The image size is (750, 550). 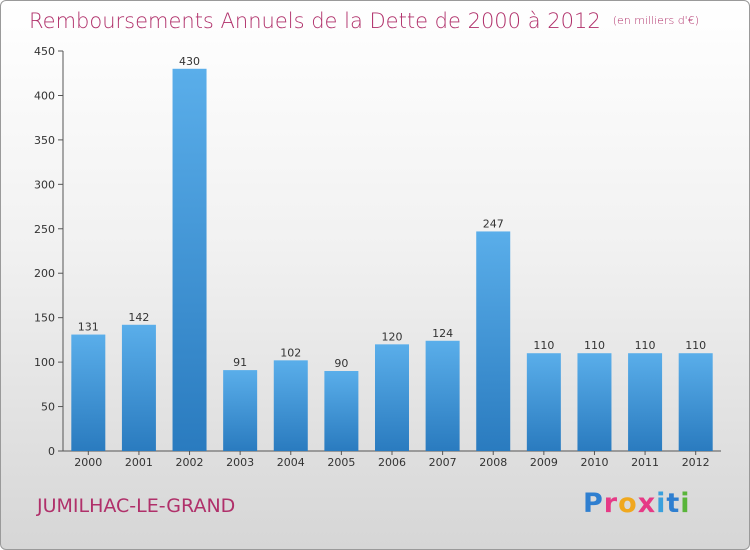 I want to click on x-tick-label: 2010, so click(x=594, y=462).